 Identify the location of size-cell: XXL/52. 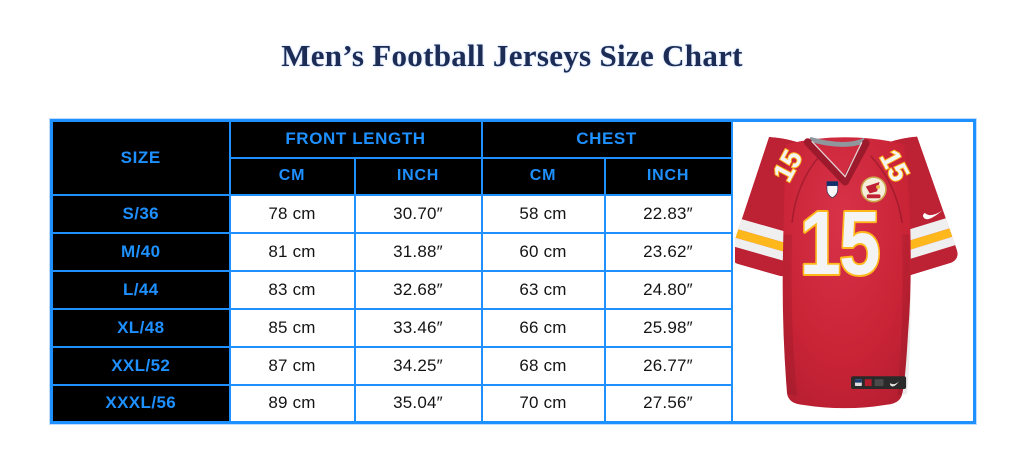
(140, 365).